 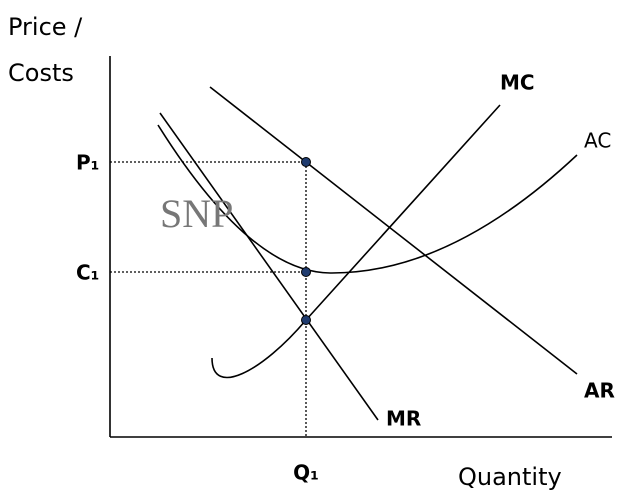 What do you see at coordinates (87, 273) in the screenshot?
I see `cost-label: C₁` at bounding box center [87, 273].